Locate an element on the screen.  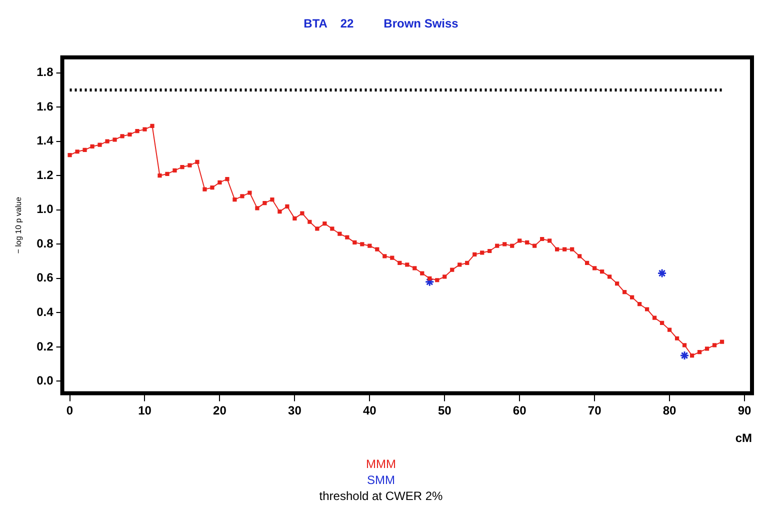
y-tick-label: 0.0 is located at coordinates (45, 381).